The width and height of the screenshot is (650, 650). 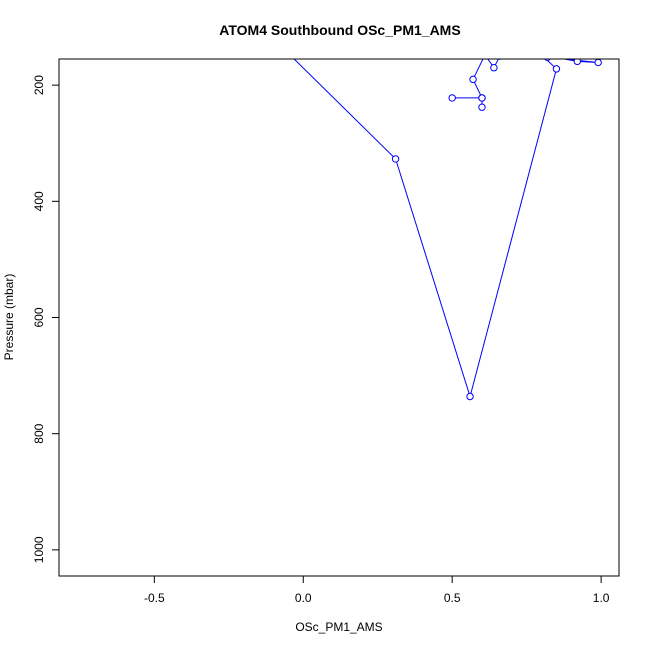 What do you see at coordinates (39, 549) in the screenshot?
I see `y-tick-label: 1000` at bounding box center [39, 549].